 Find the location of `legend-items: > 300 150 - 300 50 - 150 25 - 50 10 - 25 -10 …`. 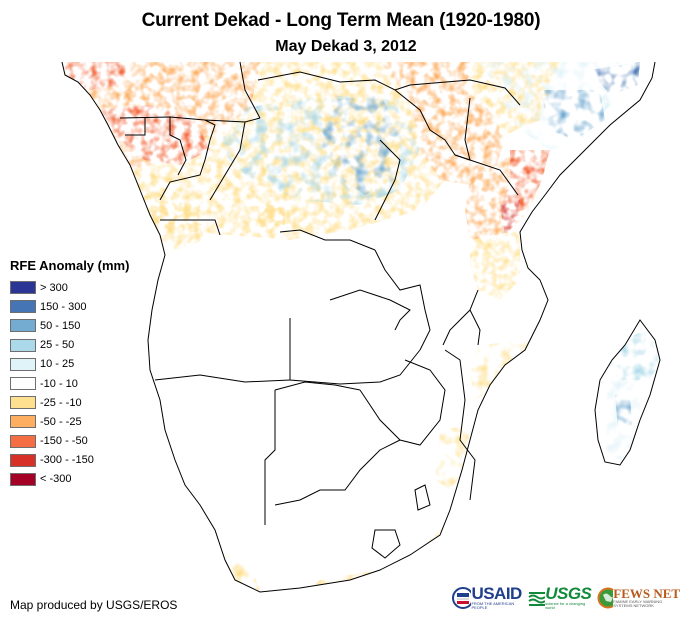

legend-items: > 300 150 - 300 50 - 150 25 - 50 10 - 25 -10 … is located at coordinates (69, 383).